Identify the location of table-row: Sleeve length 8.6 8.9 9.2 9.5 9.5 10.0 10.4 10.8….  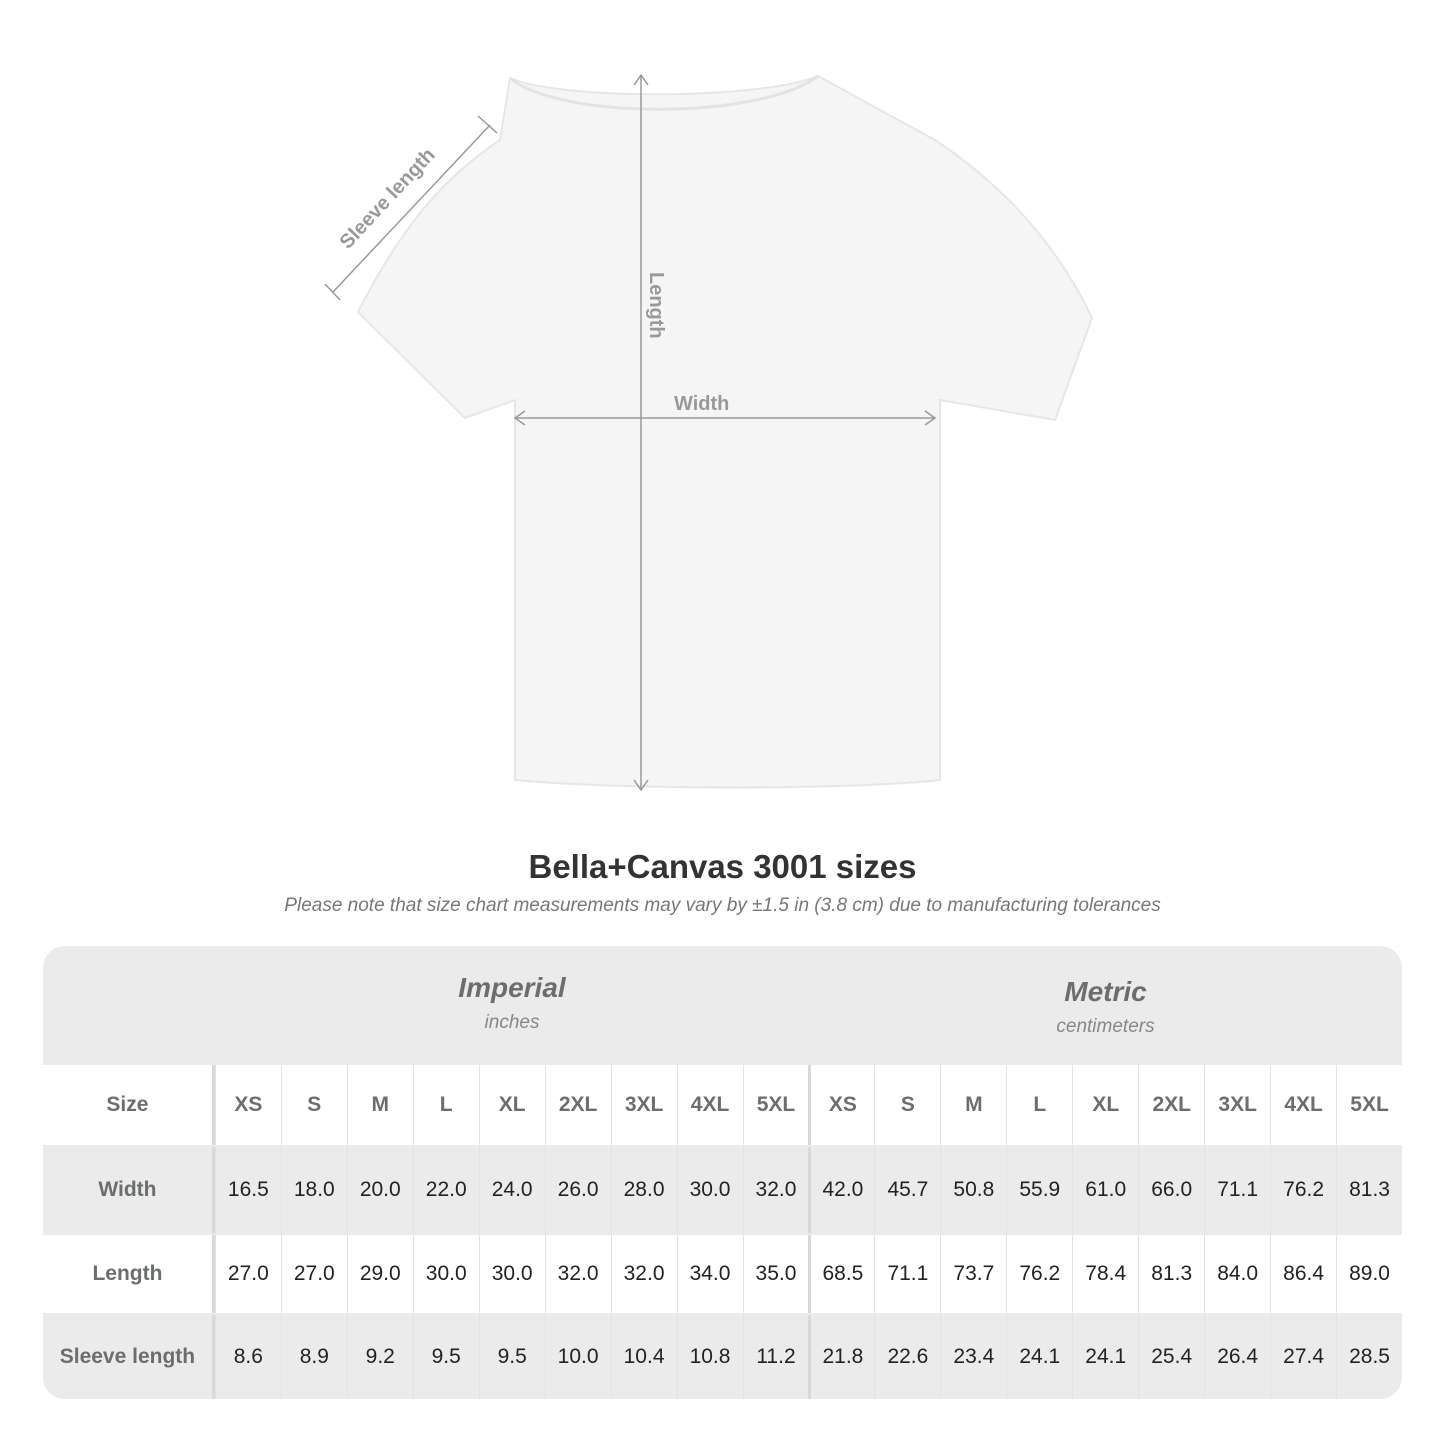
(722, 1357).